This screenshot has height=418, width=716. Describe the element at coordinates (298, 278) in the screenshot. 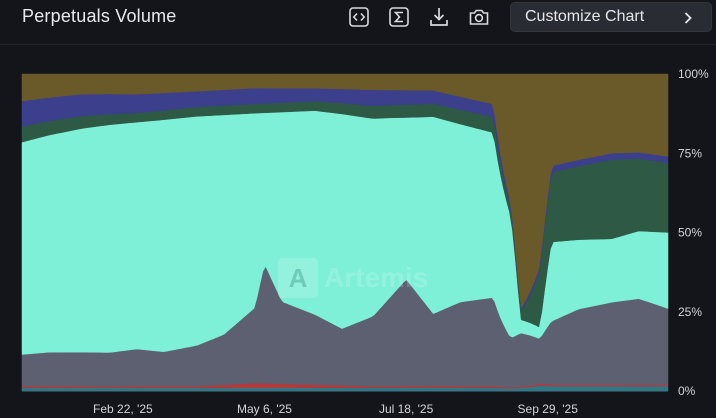

I see `artemis-logo-icon: A` at that location.